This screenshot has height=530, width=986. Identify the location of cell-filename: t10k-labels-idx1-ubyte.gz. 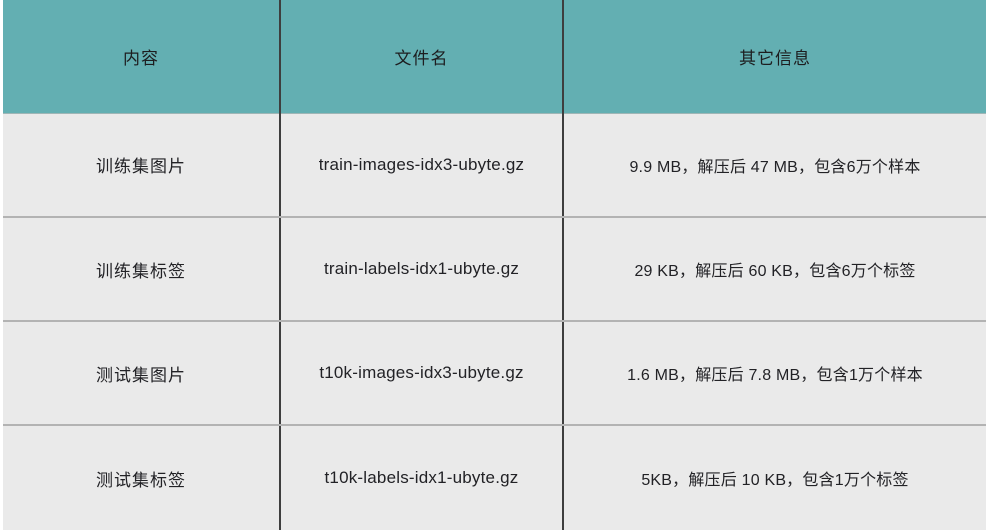
(422, 477).